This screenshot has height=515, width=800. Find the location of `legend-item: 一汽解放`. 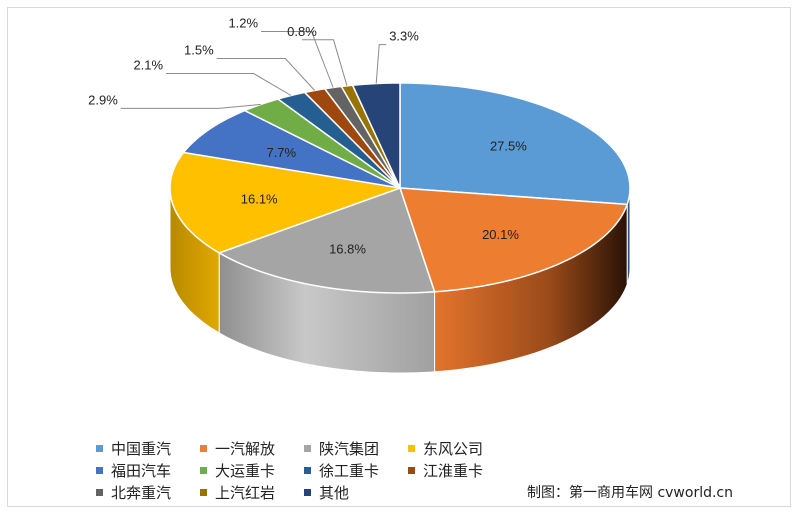

legend-item: 一汽解放 is located at coordinates (252, 448).